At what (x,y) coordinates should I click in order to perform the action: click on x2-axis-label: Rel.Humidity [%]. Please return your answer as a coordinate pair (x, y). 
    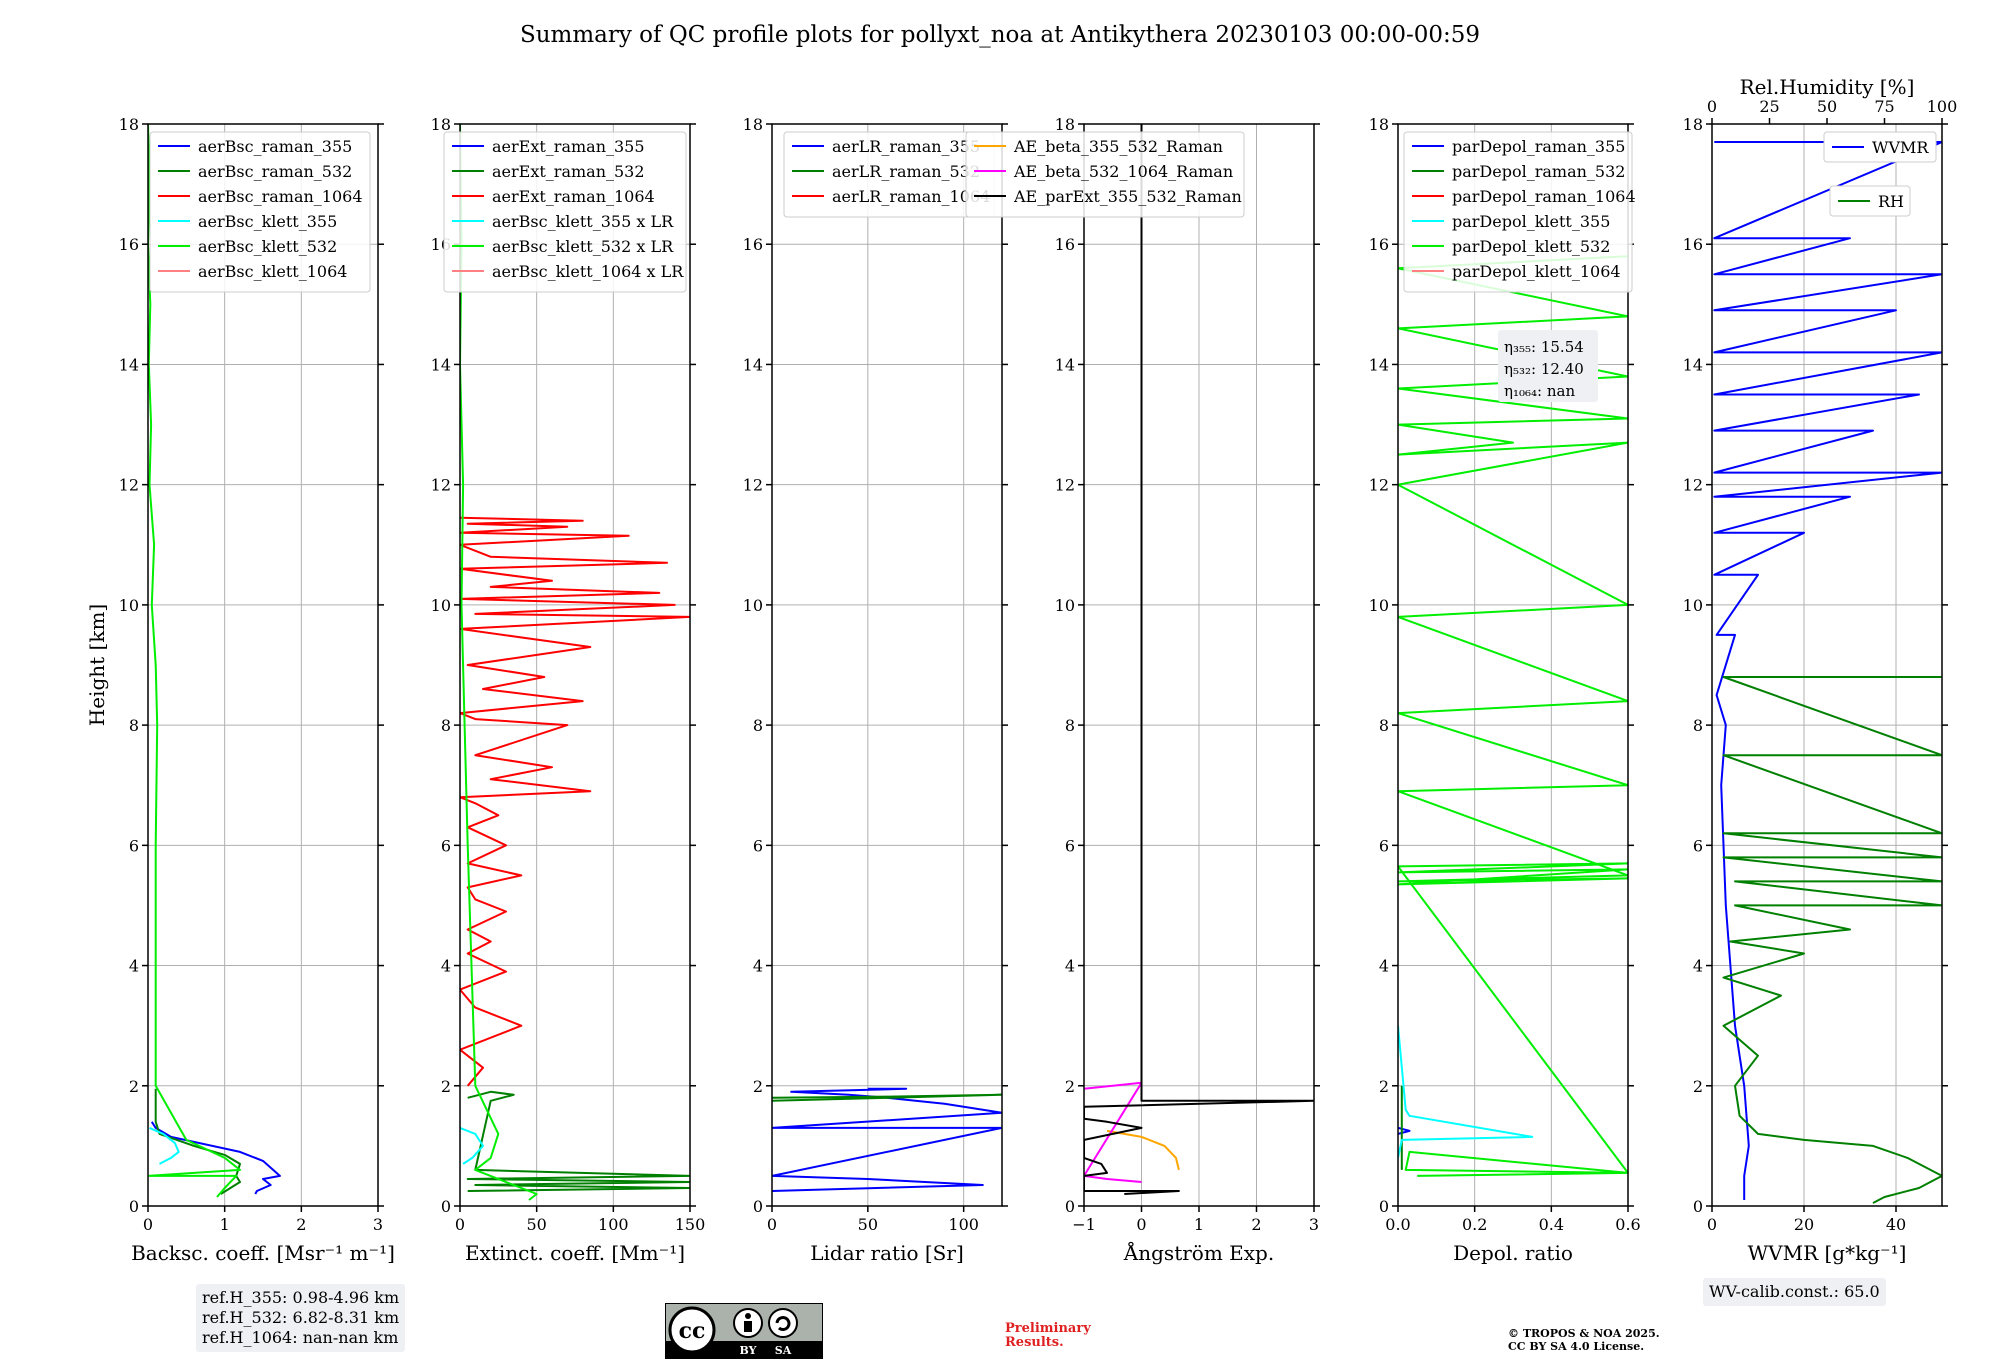
    Looking at the image, I should click on (1827, 87).